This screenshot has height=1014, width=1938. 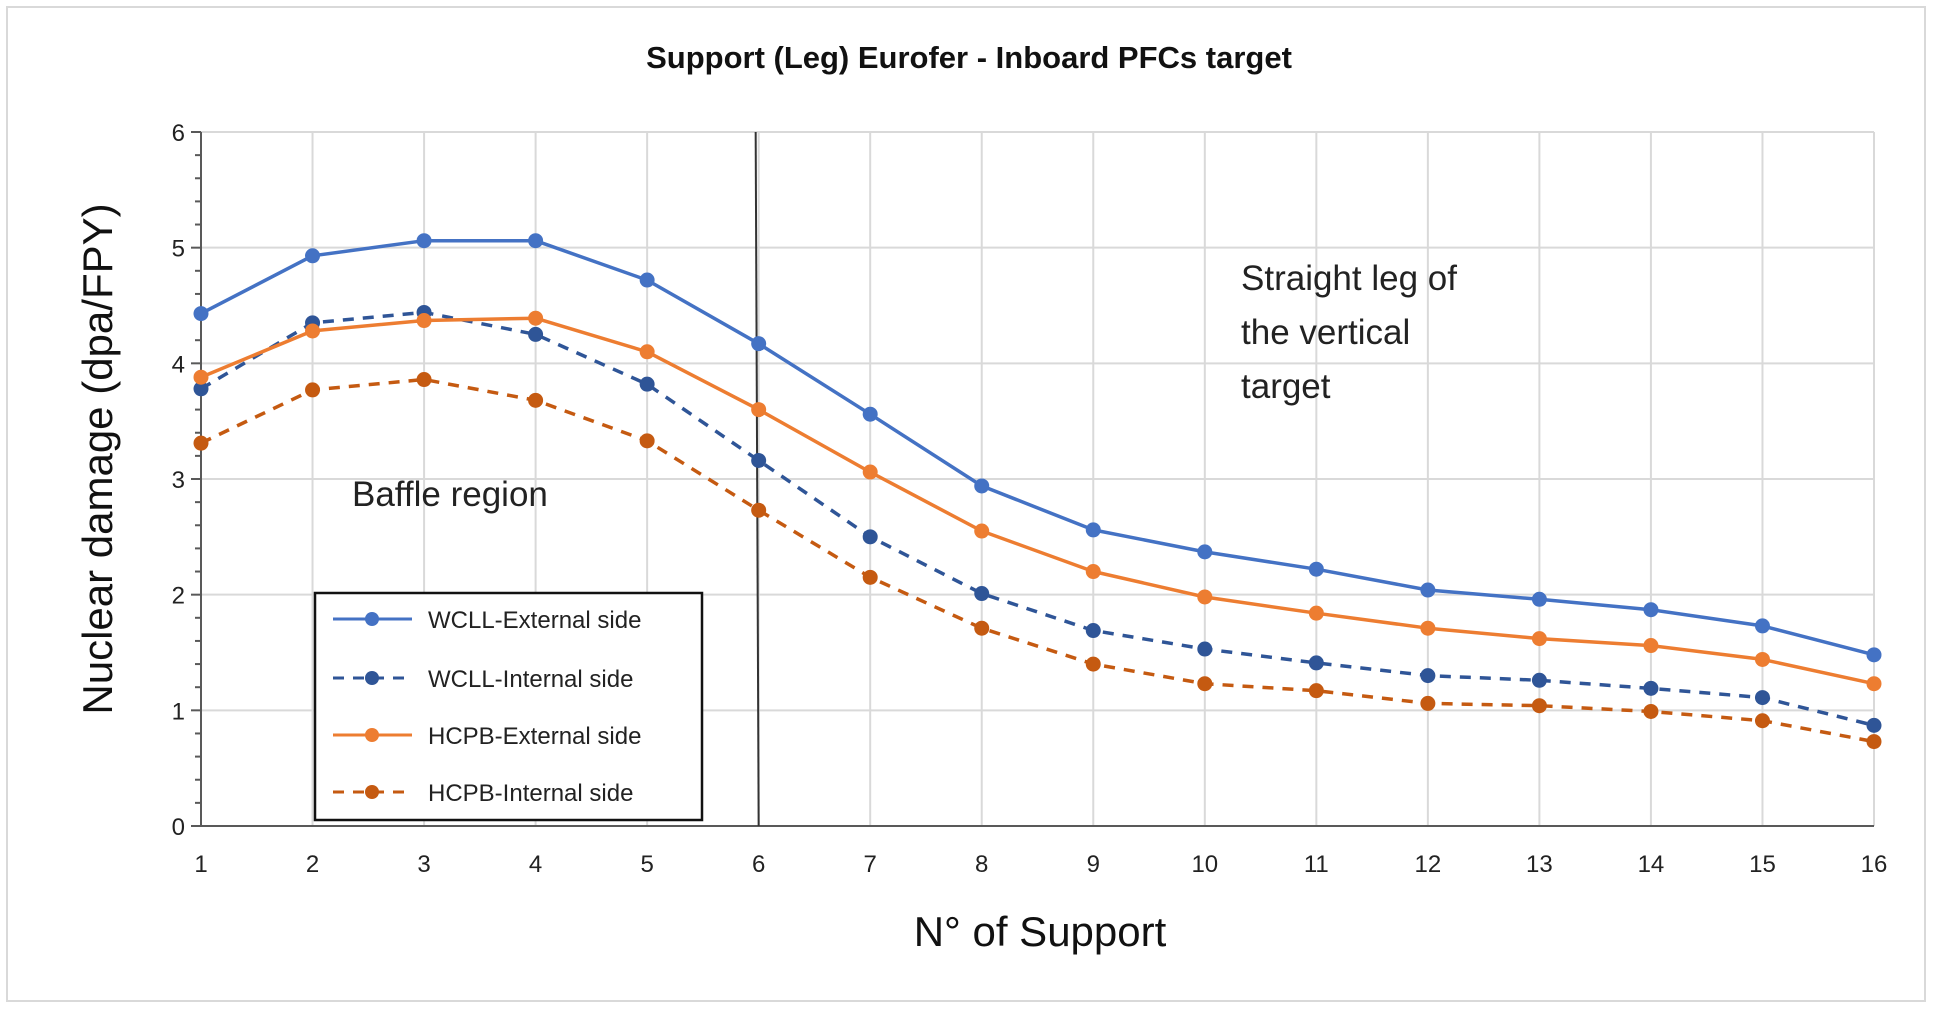 I want to click on y-tick-label: 3, so click(x=178, y=480).